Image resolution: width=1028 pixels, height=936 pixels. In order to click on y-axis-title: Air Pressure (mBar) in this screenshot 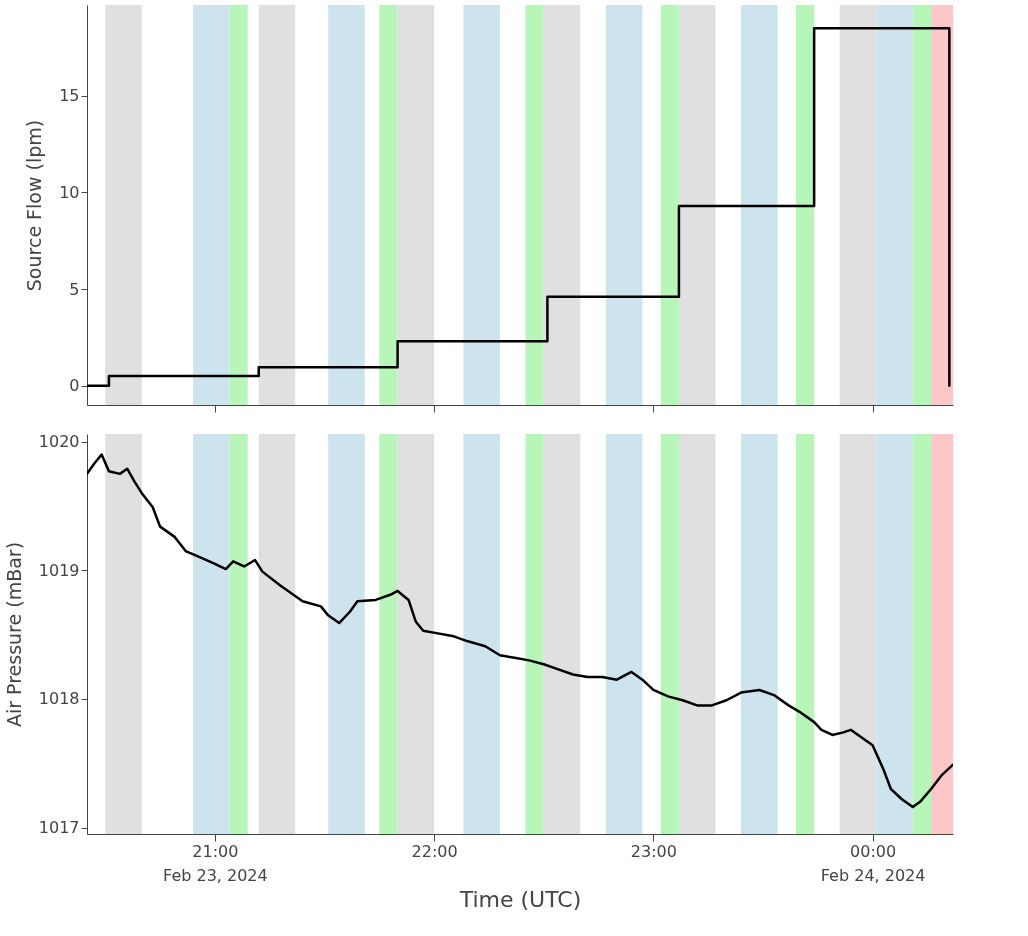, I will do `click(13, 634)`.